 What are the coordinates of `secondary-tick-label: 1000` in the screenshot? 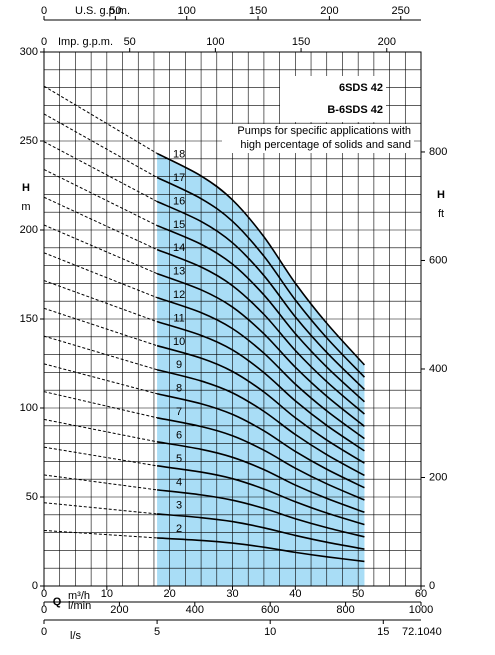 It's located at (421, 610).